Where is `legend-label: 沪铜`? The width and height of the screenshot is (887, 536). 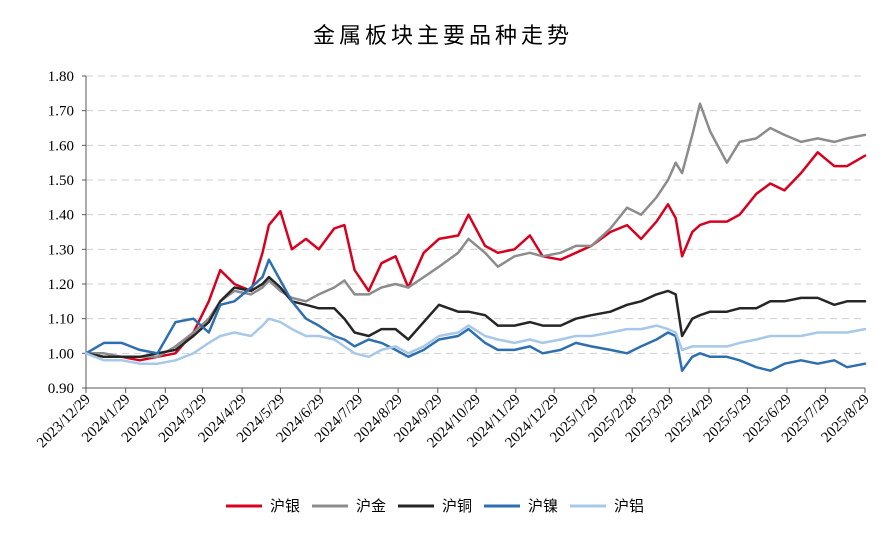 legend-label: 沪铜 is located at coordinates (457, 506).